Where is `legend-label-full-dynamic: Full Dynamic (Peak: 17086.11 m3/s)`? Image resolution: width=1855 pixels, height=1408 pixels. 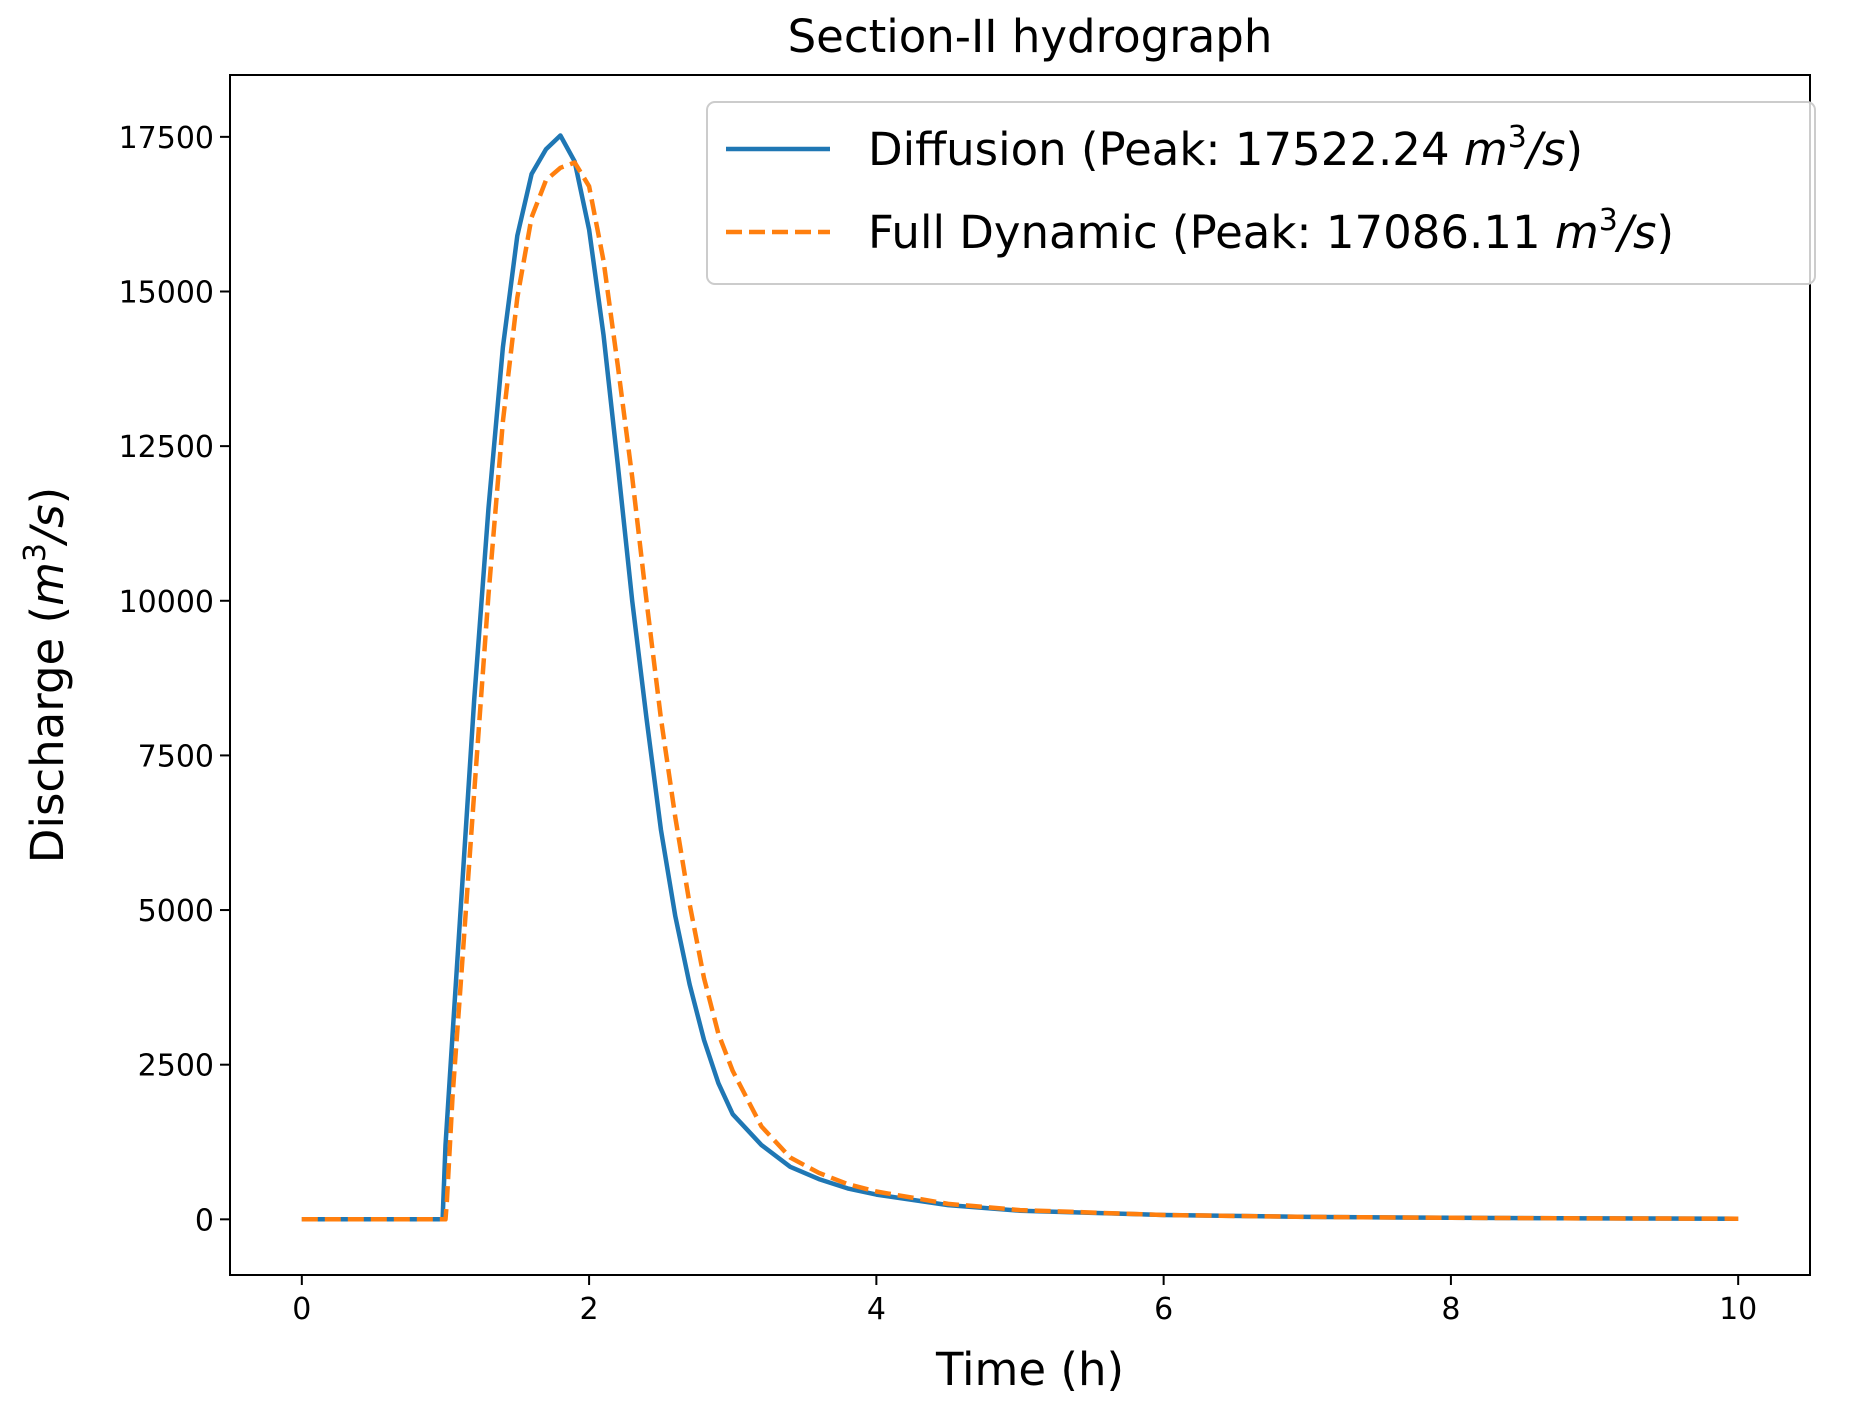 legend-label-full-dynamic: Full Dynamic (Peak: 17086.11 m3/s) is located at coordinates (1271, 231).